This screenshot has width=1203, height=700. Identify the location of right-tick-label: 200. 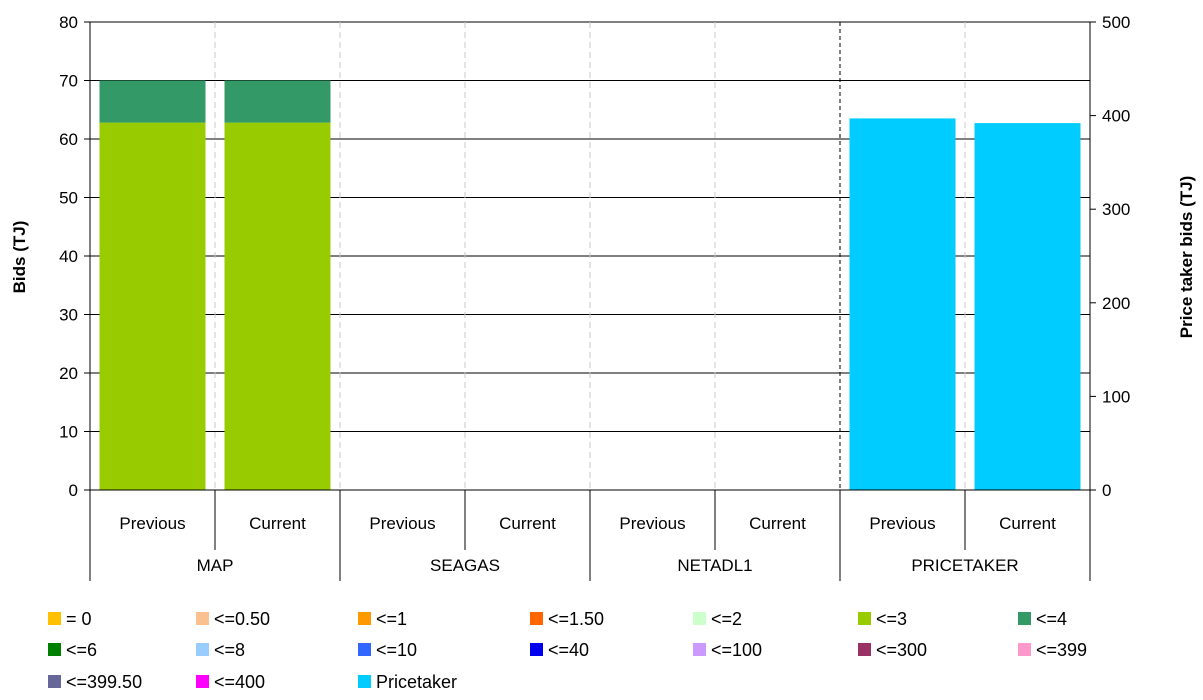
(1116, 303).